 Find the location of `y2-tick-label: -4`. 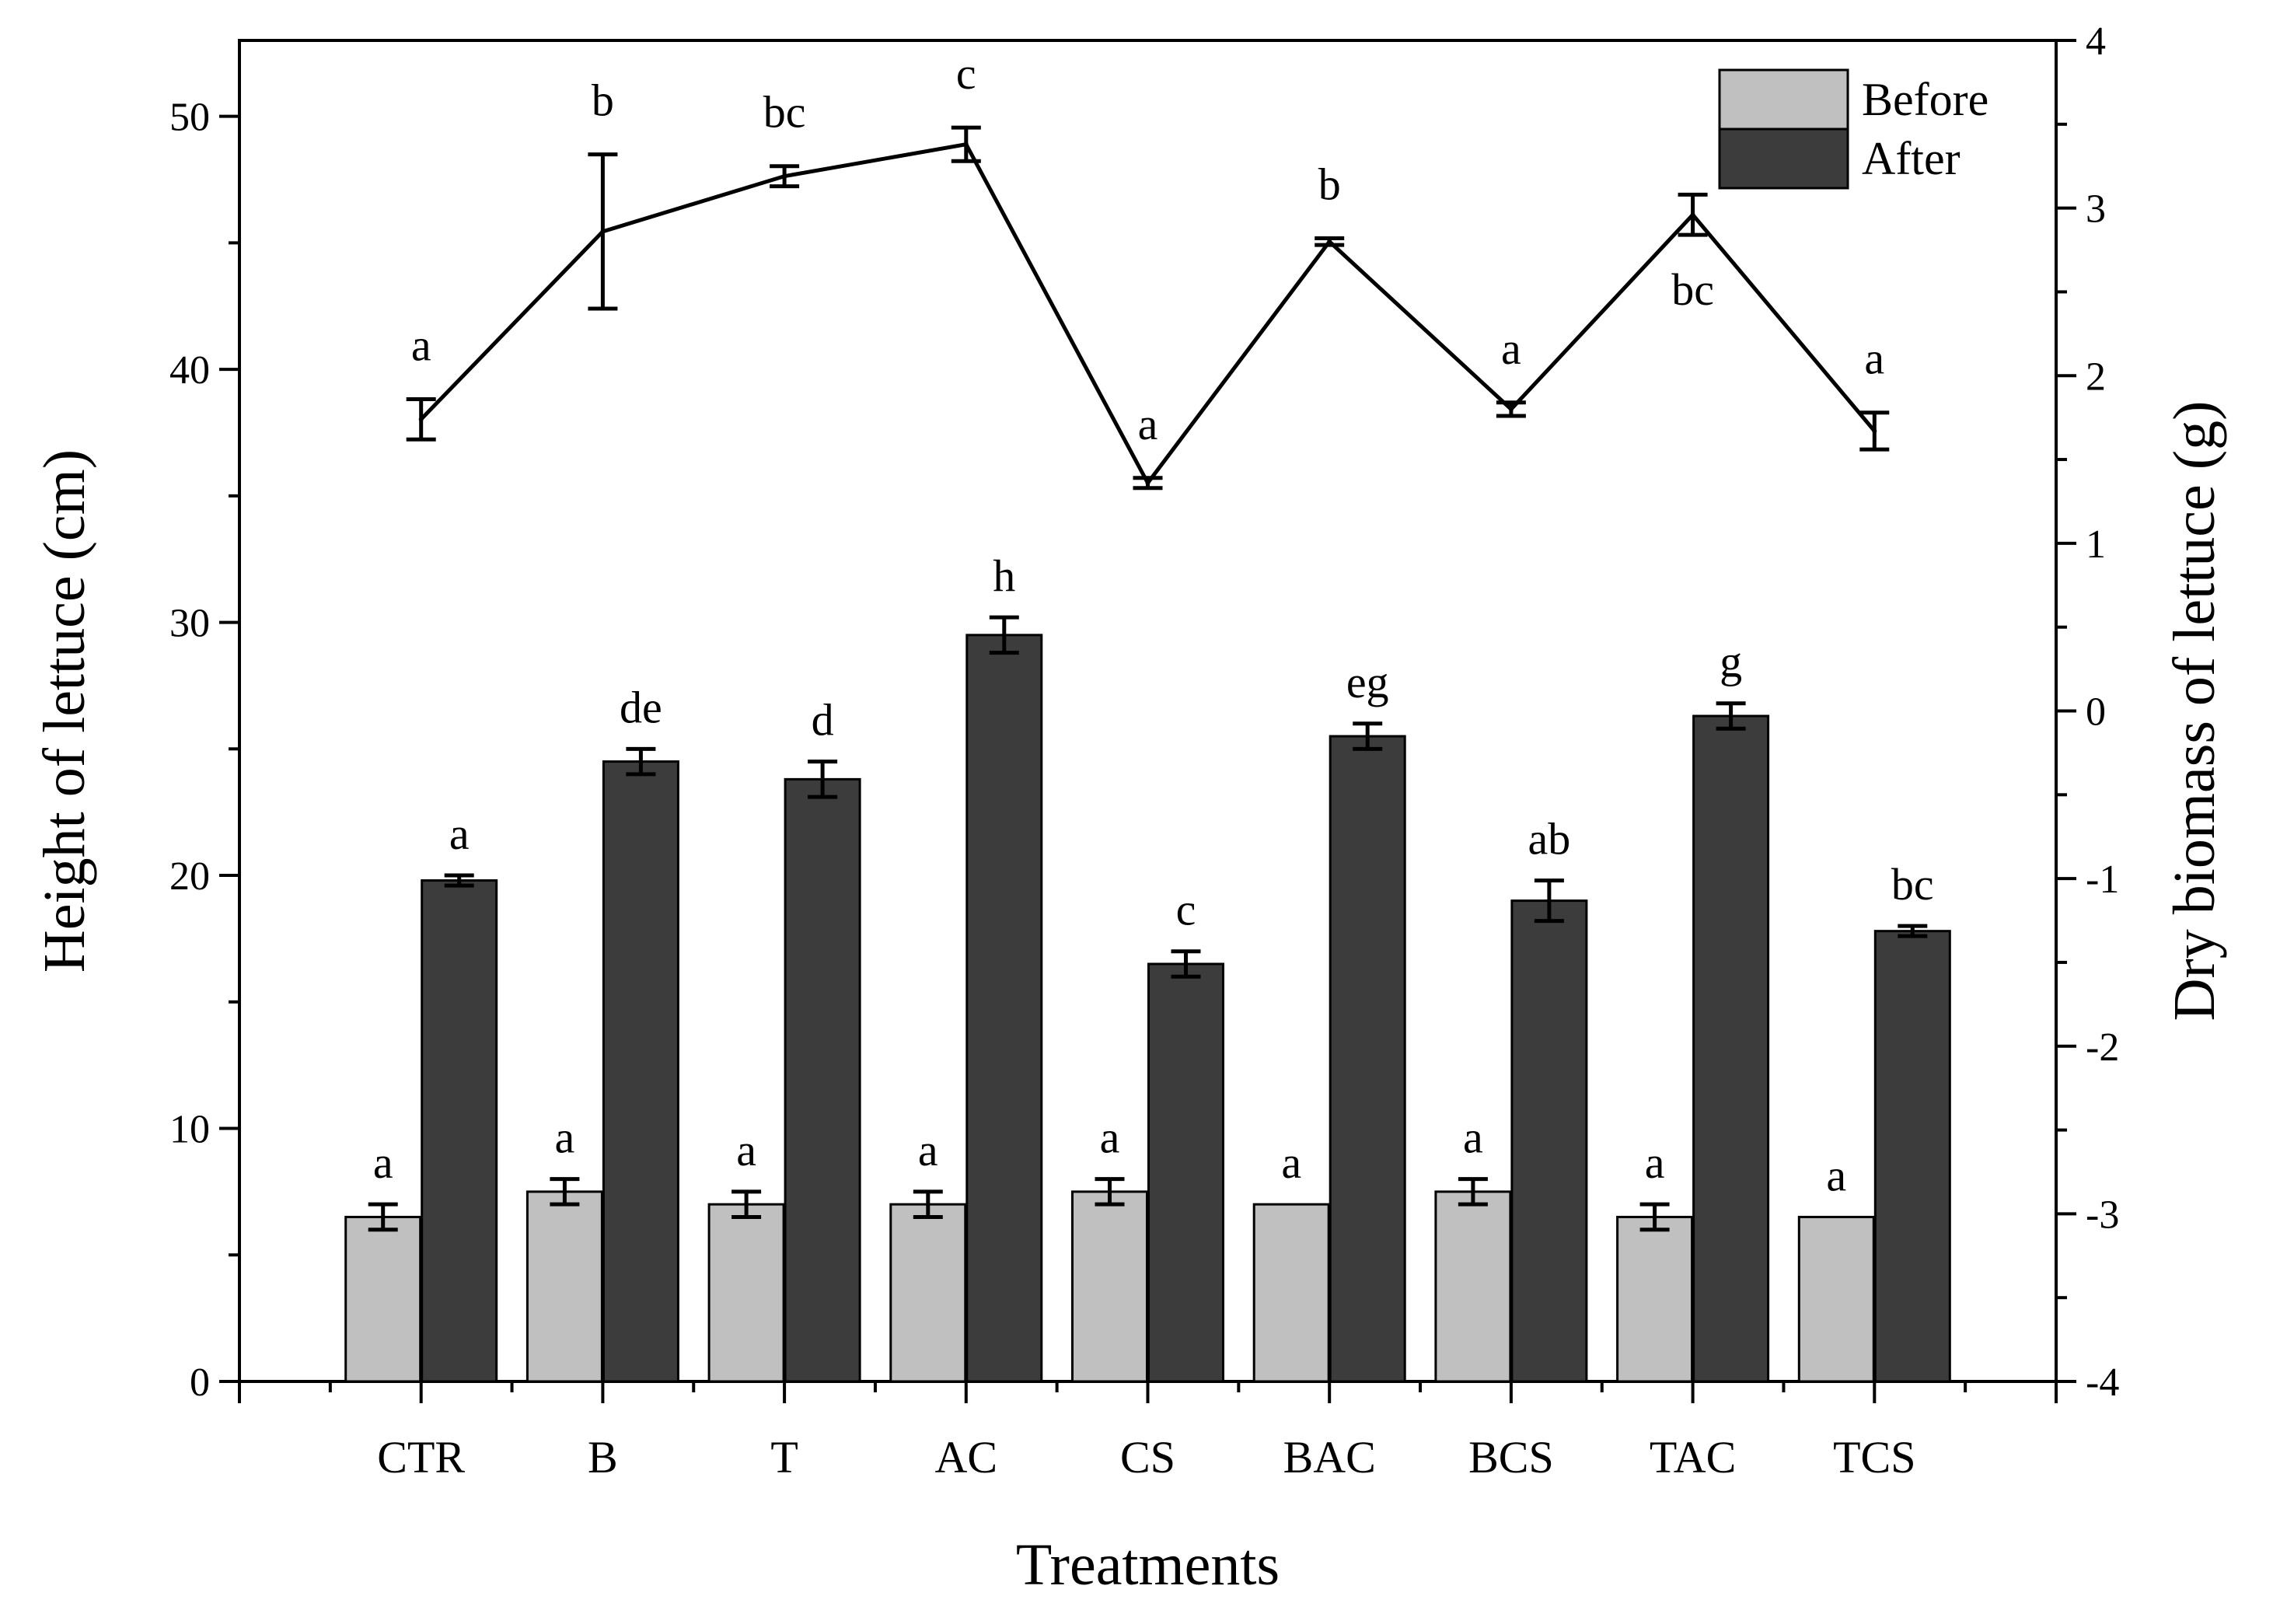

y2-tick-label: -4 is located at coordinates (2102, 1382).